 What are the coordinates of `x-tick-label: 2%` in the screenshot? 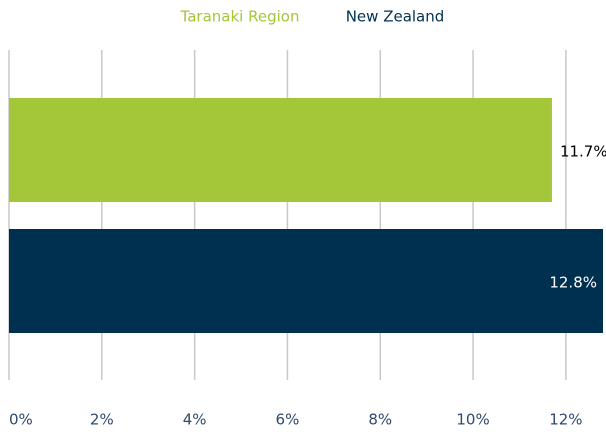 It's located at (102, 420).